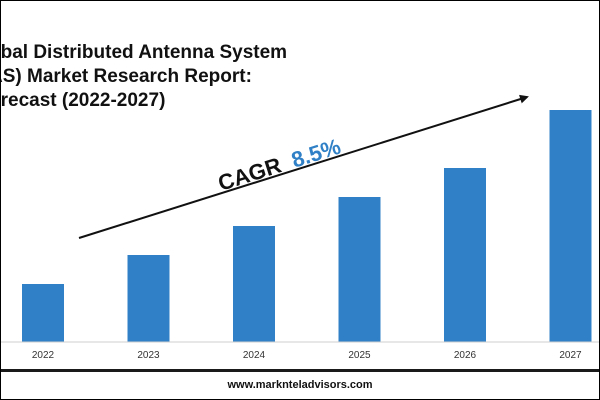  I want to click on bar-2027, so click(570, 226).